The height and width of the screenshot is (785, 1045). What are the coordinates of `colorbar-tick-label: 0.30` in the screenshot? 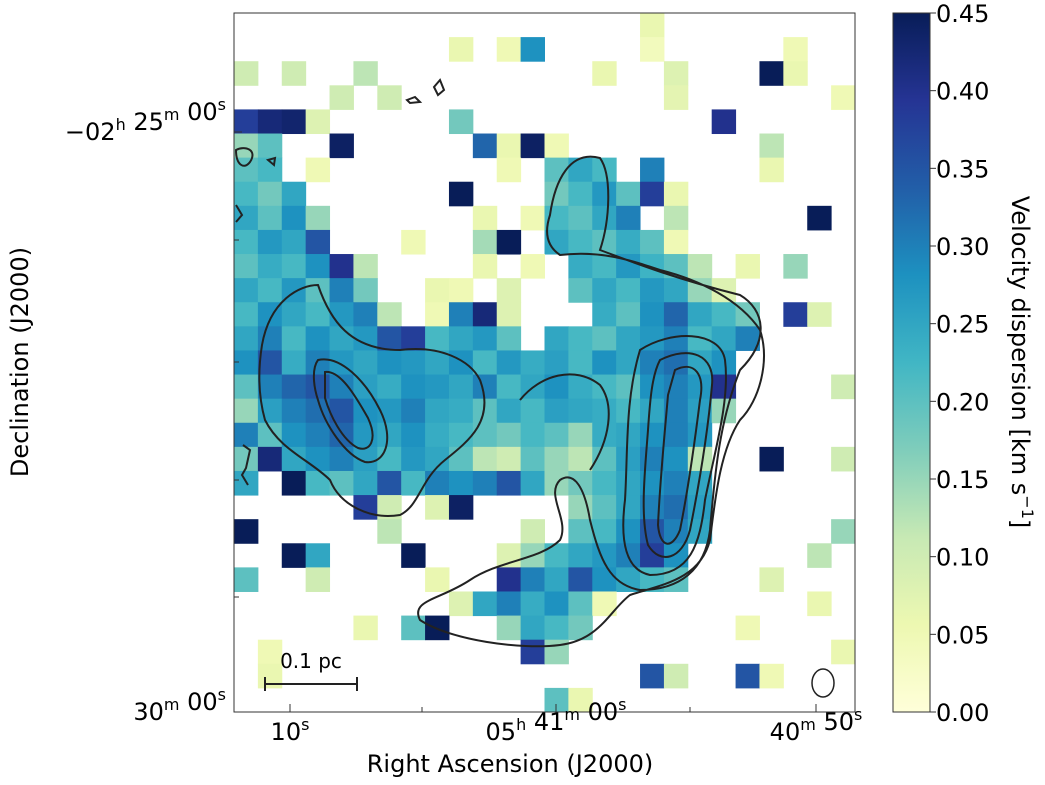 It's located at (962, 247).